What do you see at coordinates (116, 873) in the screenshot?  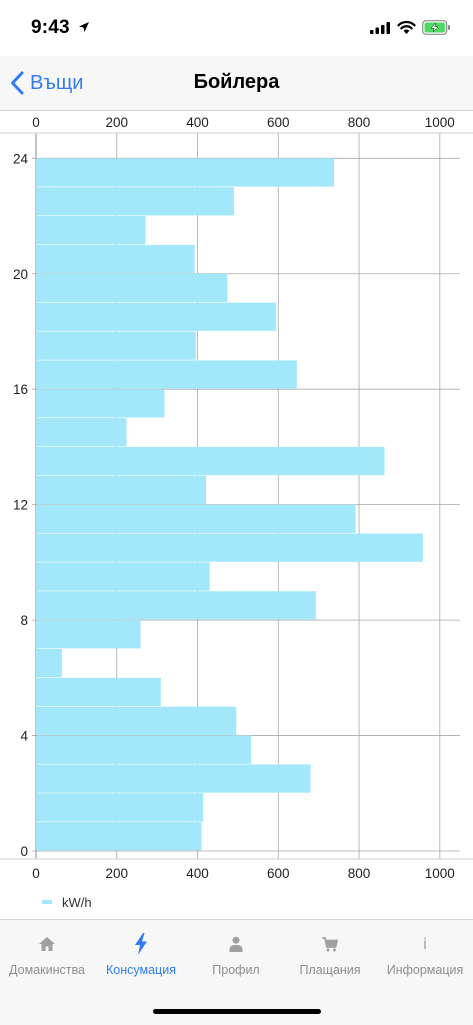 I see `x-tick-label-bottom: 200` at bounding box center [116, 873].